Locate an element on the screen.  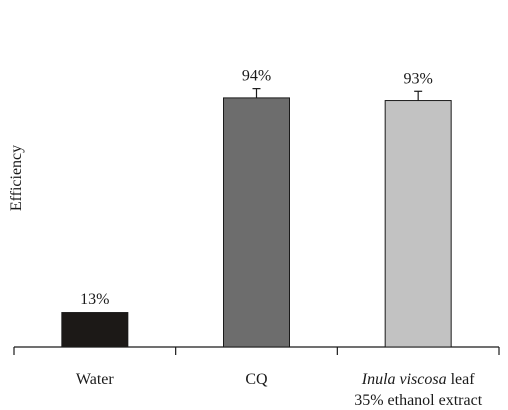
category-label-1: CQ is located at coordinates (256, 379).